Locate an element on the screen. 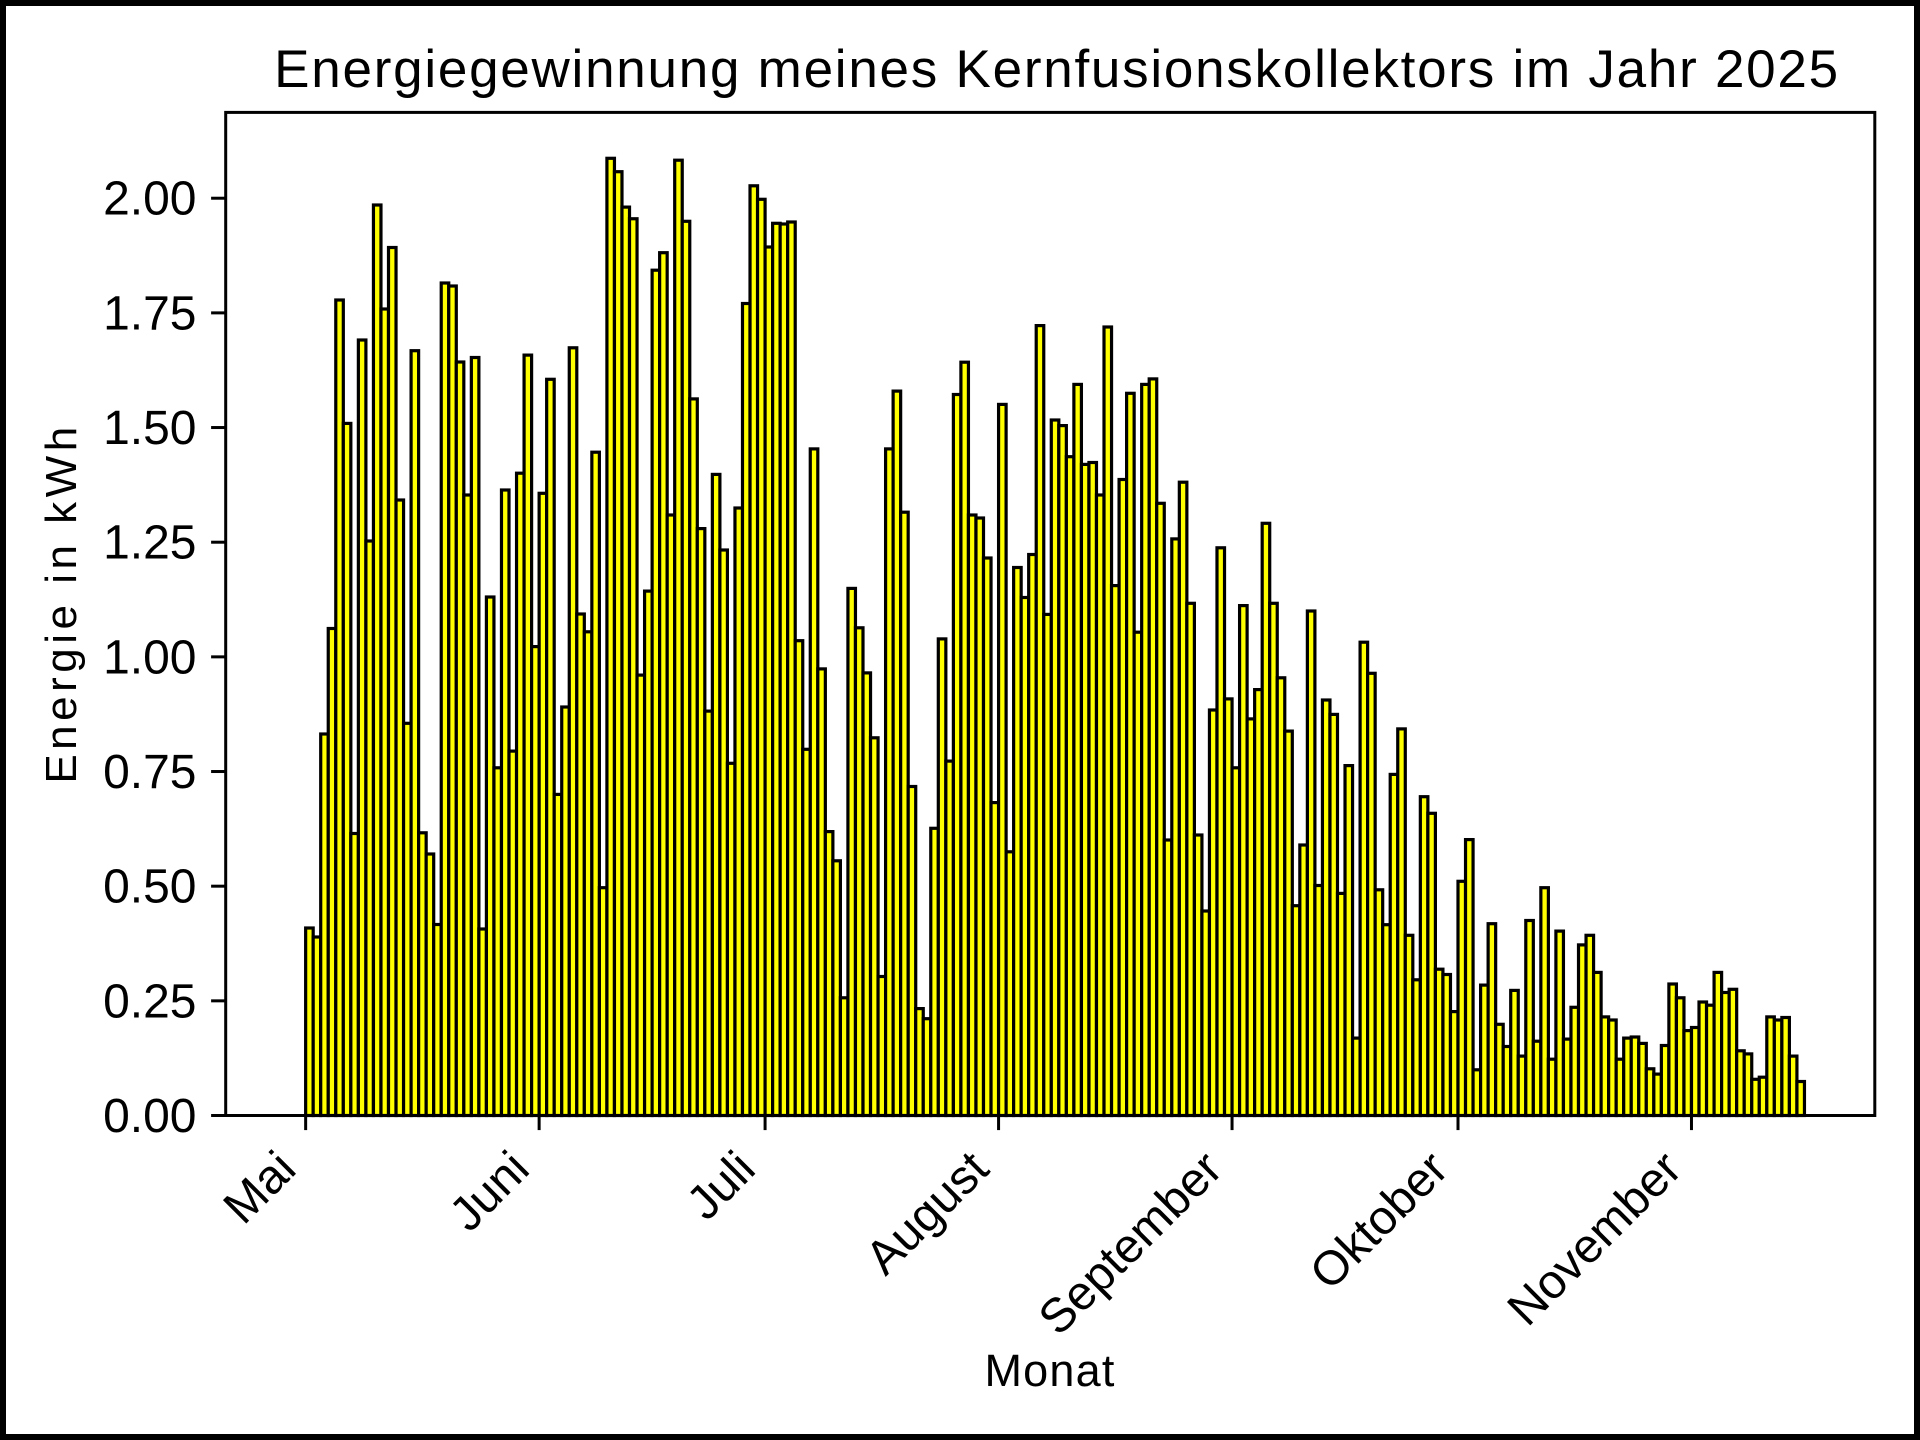 This screenshot has height=1440, width=1920. svg-text: 1.00 is located at coordinates (149, 657).